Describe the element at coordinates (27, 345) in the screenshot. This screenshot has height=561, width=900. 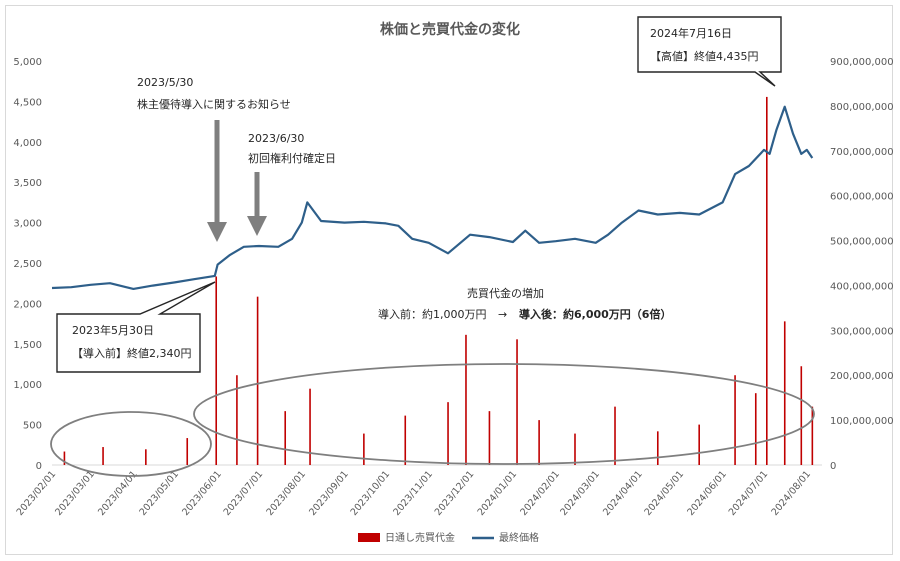
I see `left-tick-label: 1,500` at that location.